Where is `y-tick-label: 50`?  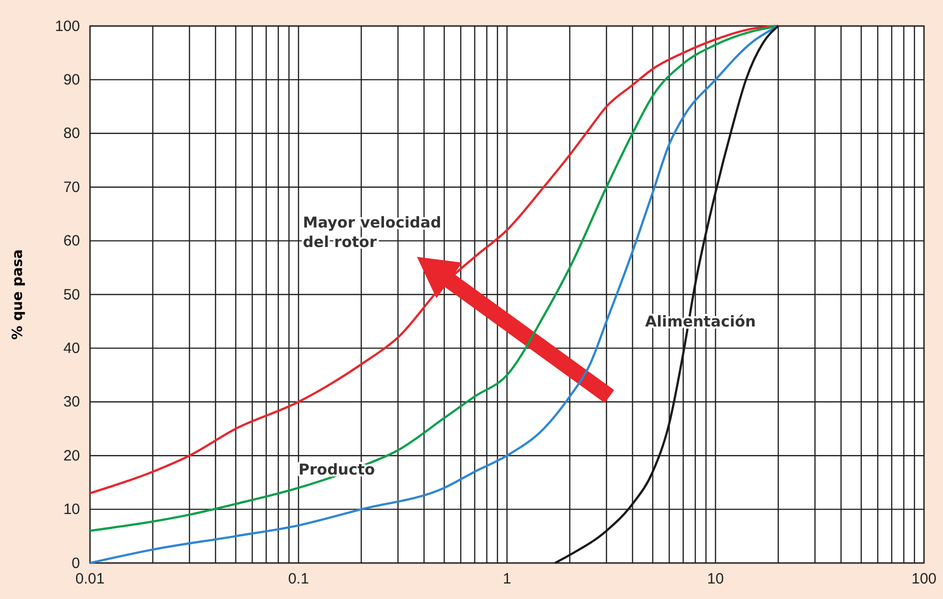
y-tick-label: 50 is located at coordinates (71, 295).